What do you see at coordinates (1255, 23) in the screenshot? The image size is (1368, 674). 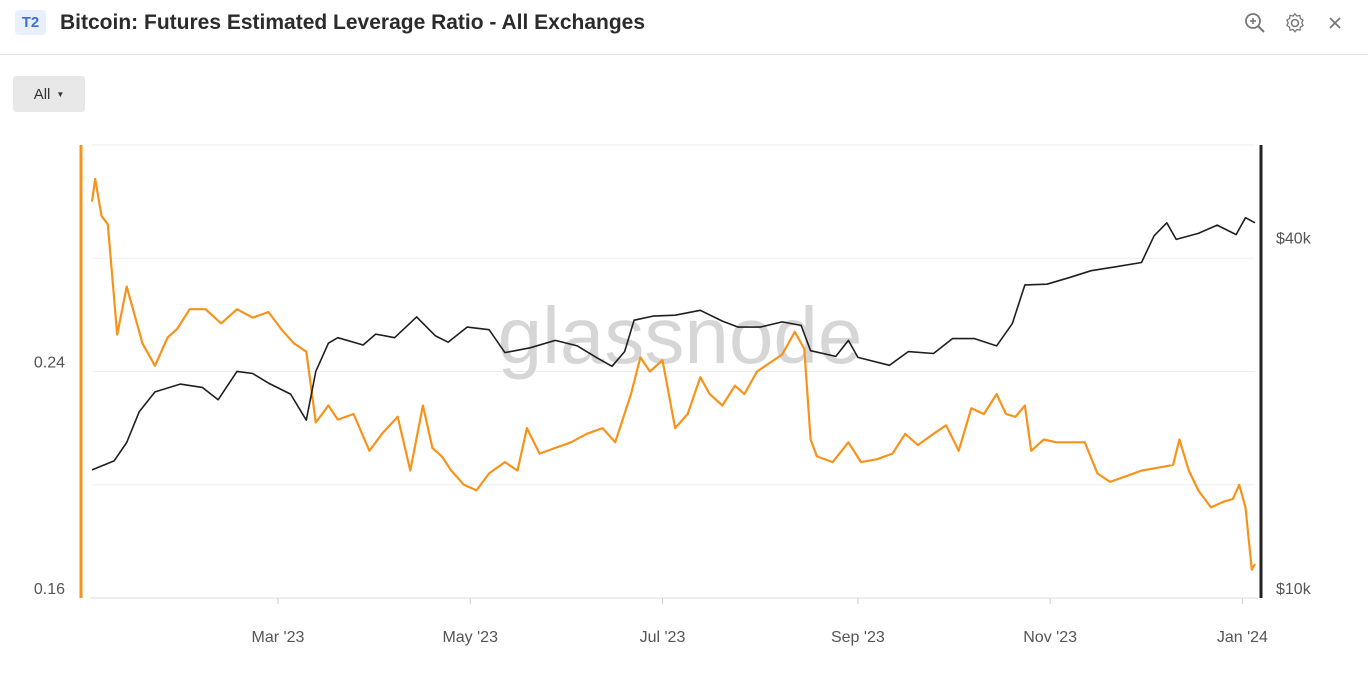 I see `zoom-icon` at bounding box center [1255, 23].